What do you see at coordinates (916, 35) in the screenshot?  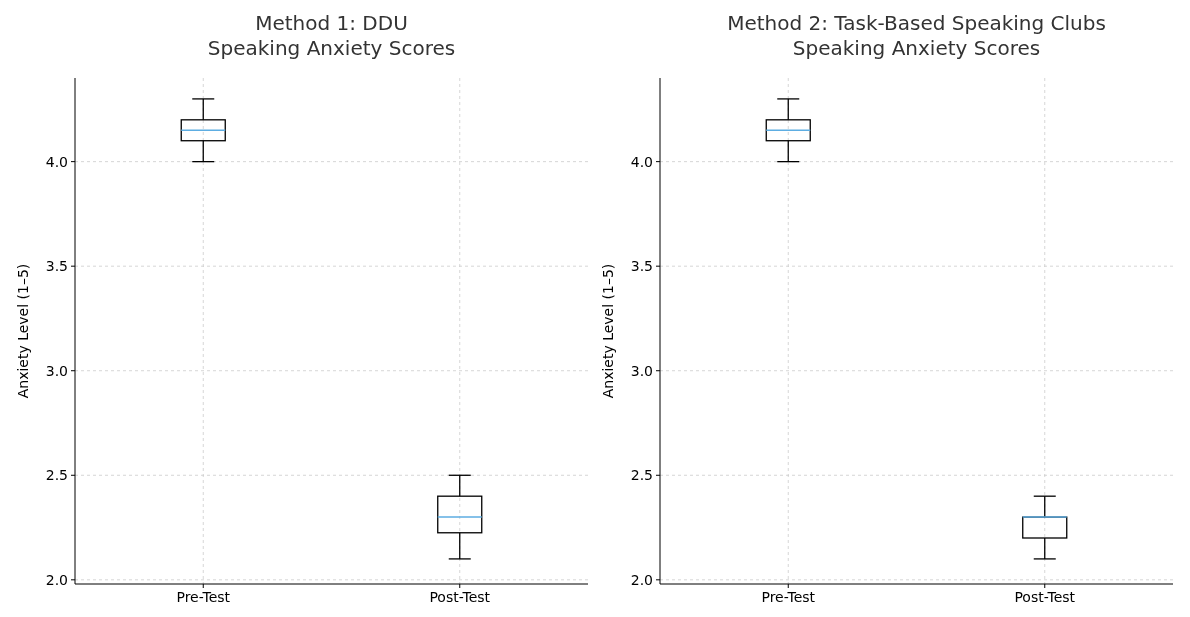 I see `chart-title: Method 2: Task-Based Speaking Clubs Speaking Anxiety Scores` at bounding box center [916, 35].